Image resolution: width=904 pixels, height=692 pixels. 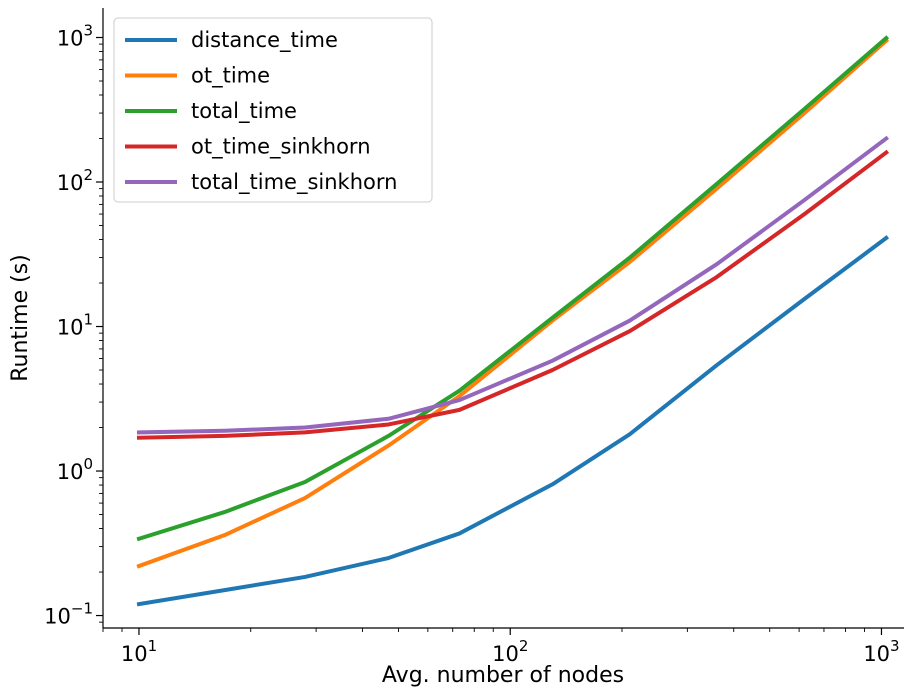 What do you see at coordinates (88, 30) in the screenshot?
I see `y-tick-label-exponent: 3` at bounding box center [88, 30].